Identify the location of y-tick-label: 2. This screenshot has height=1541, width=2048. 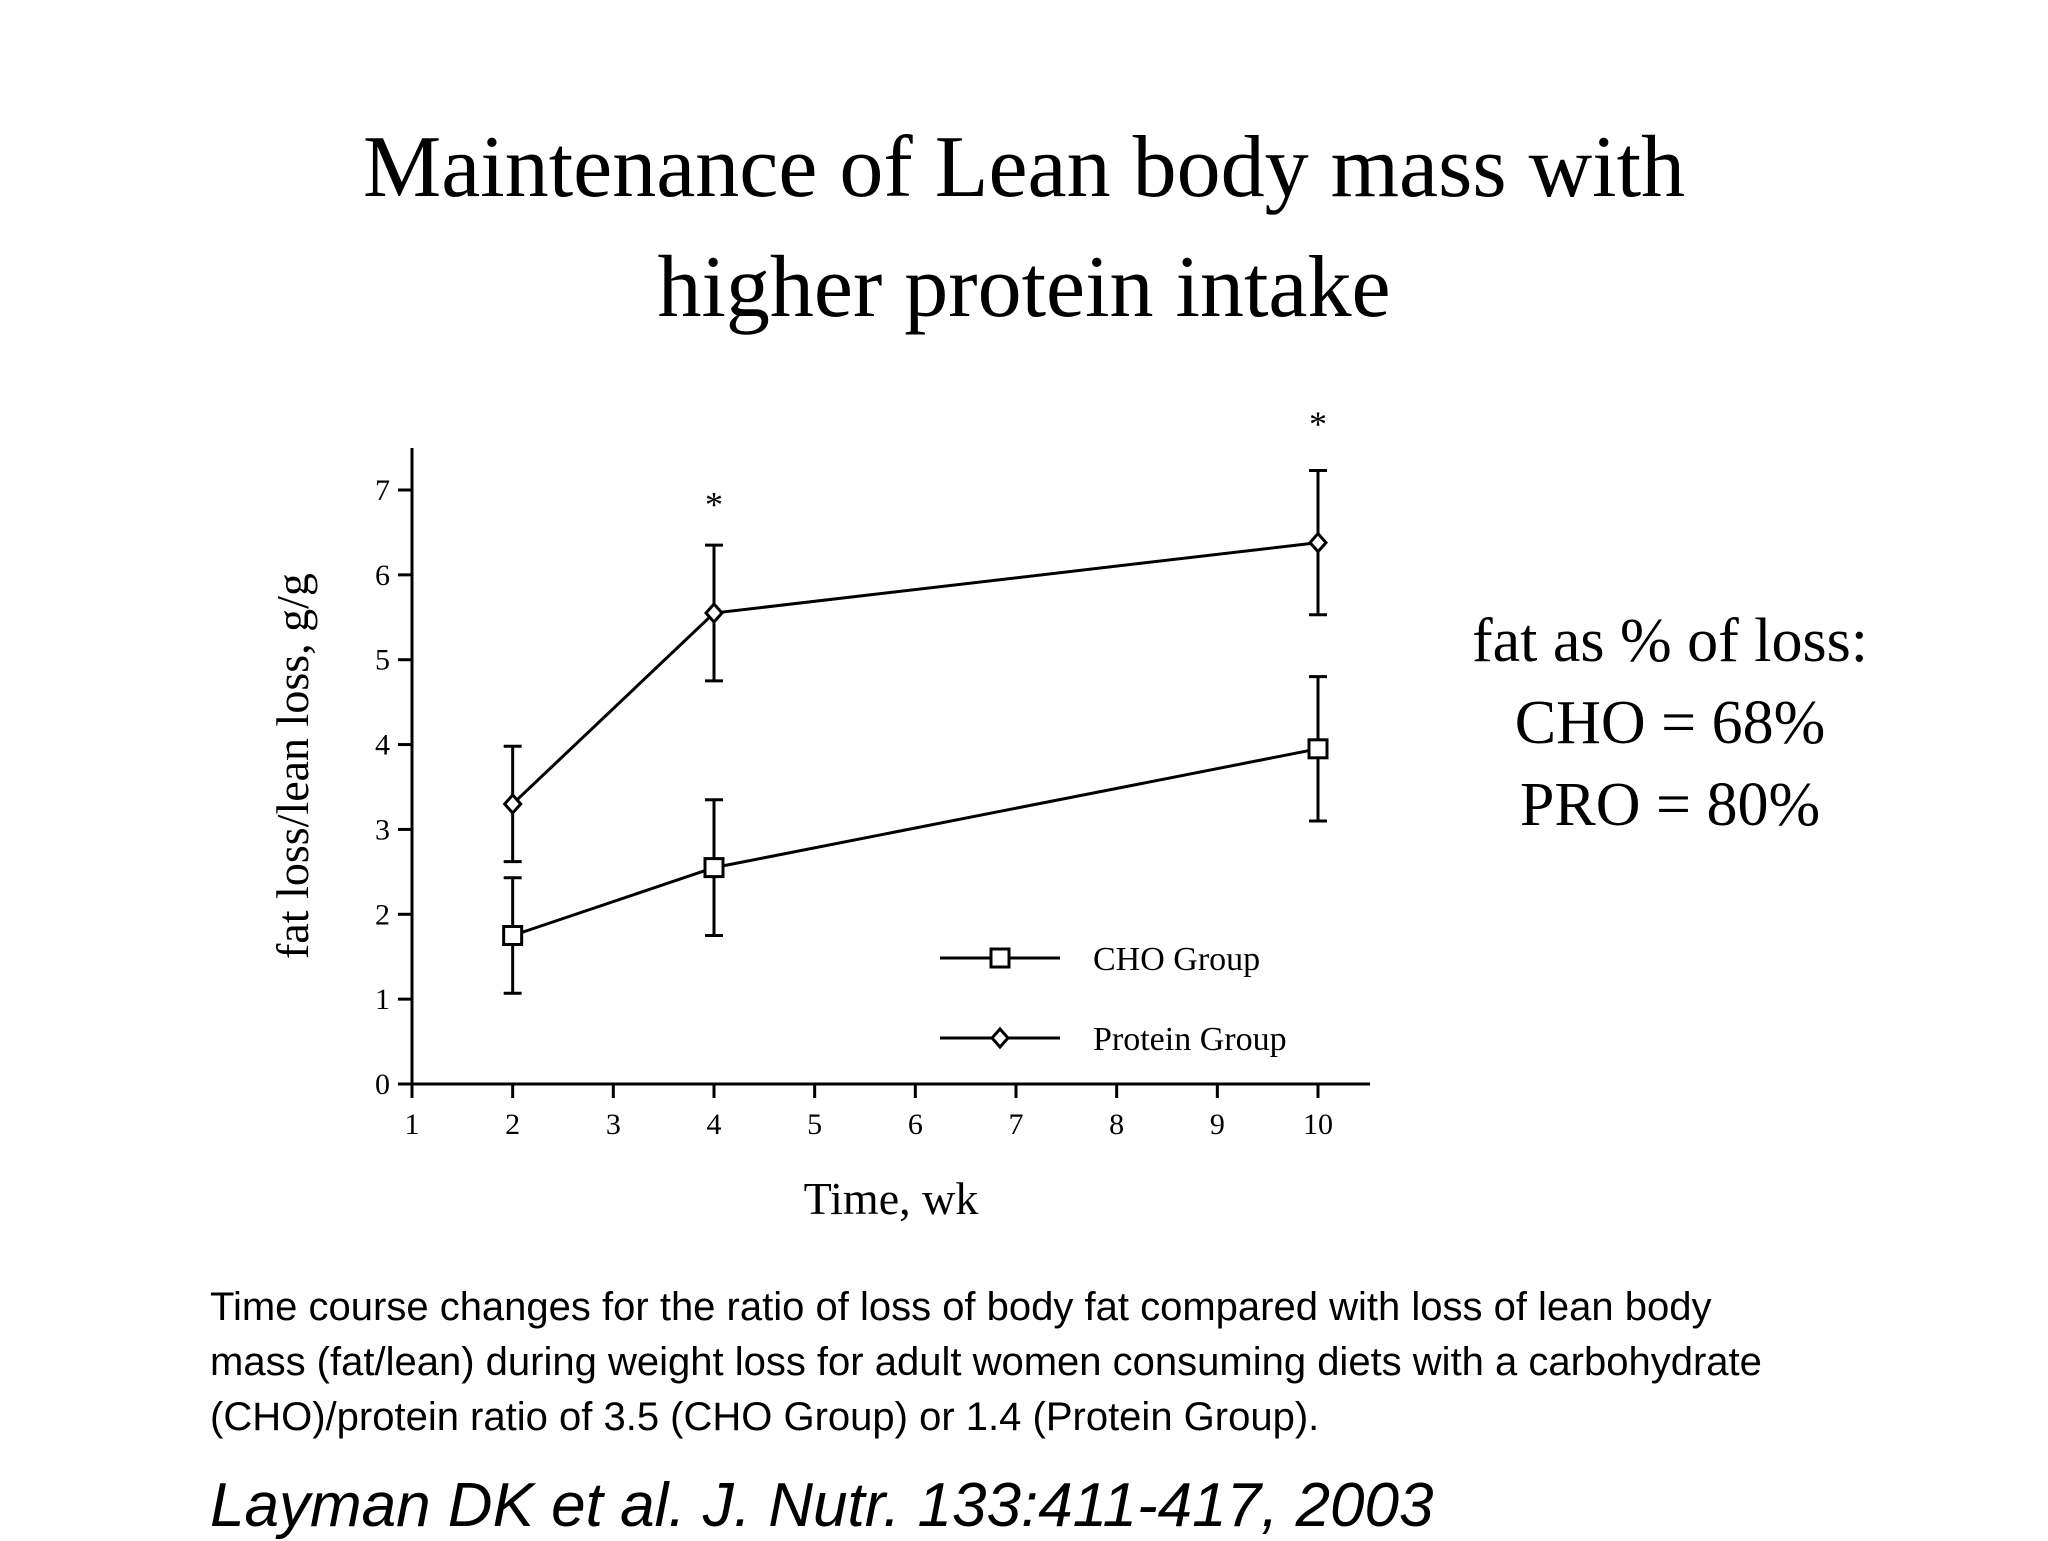
(382, 914).